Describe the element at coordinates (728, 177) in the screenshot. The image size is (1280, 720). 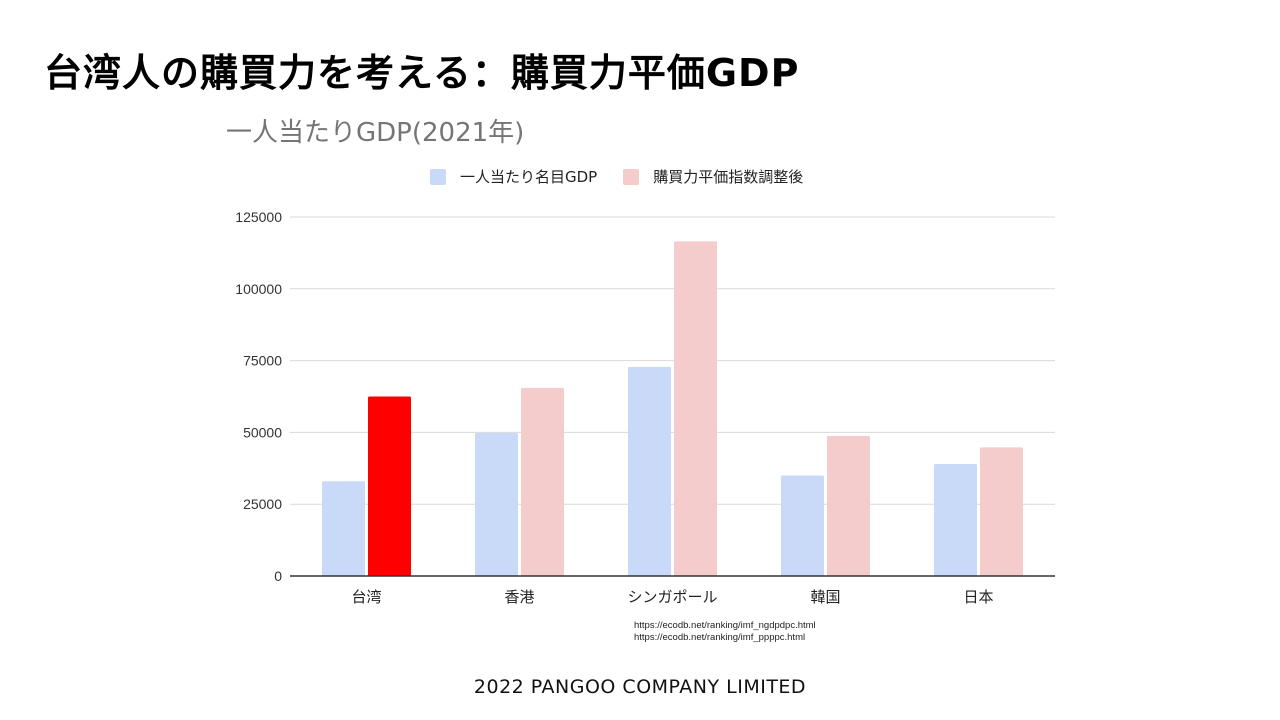
I see `legend-label-ppp: 購買力平価指数調整後` at that location.